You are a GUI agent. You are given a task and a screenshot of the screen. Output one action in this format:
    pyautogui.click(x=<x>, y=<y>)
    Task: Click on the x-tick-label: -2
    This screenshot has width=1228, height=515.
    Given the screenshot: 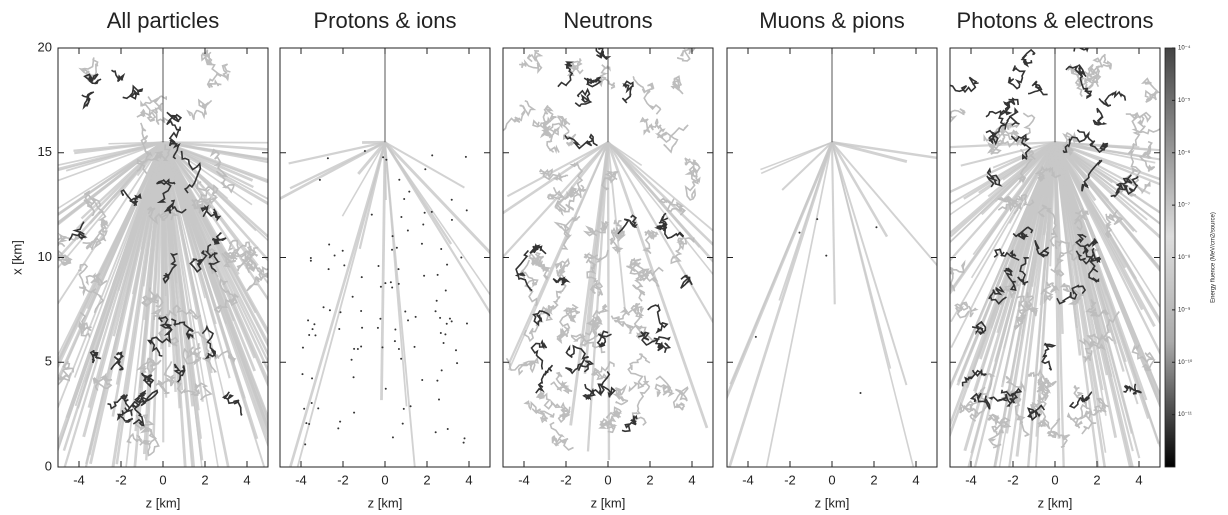 What is the action you would take?
    pyautogui.click(x=790, y=479)
    